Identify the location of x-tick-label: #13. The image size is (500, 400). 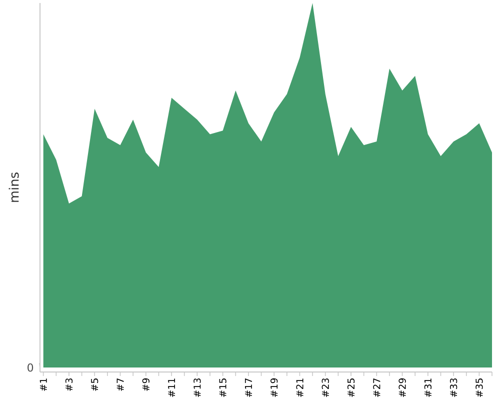
(197, 387).